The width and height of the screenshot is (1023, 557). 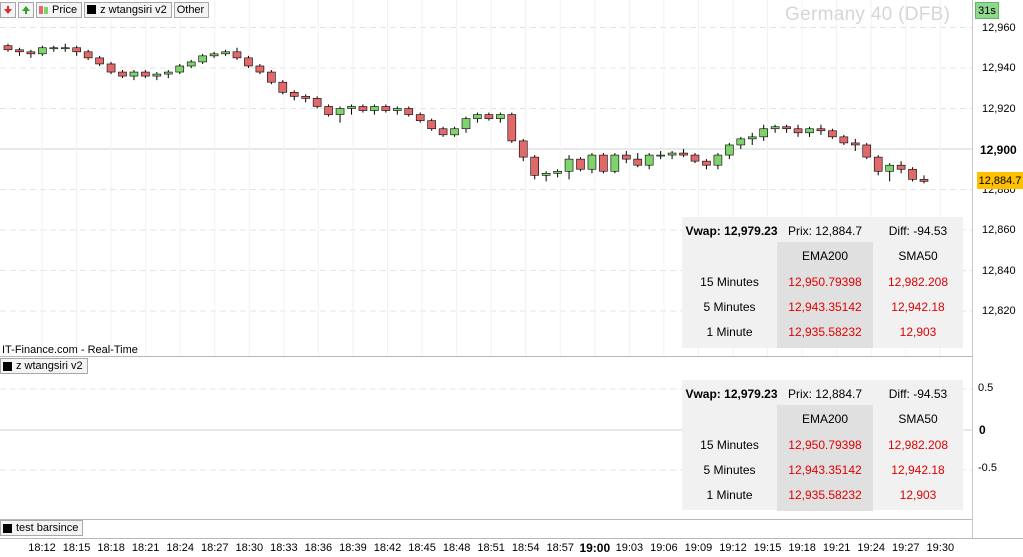 I want to click on time-axis-label: 19:03, so click(x=629, y=548).